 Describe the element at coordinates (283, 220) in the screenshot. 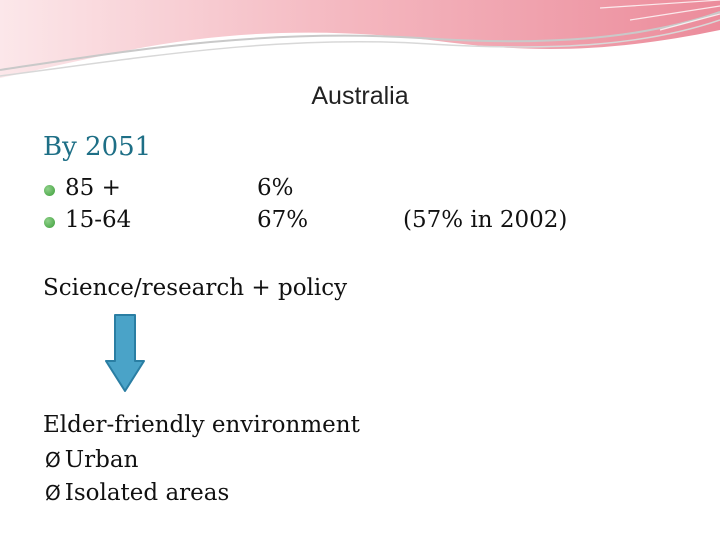

I see `bullet-value-15-64: 67%` at that location.